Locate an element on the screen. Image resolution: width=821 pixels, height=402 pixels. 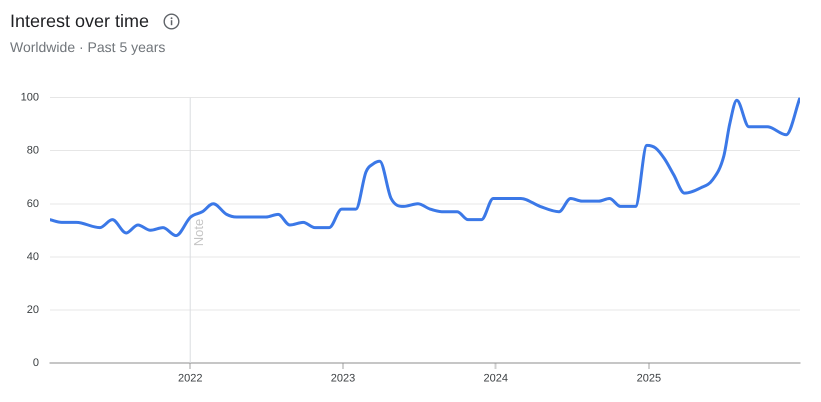
x-tick-label: 2024 is located at coordinates (495, 378).